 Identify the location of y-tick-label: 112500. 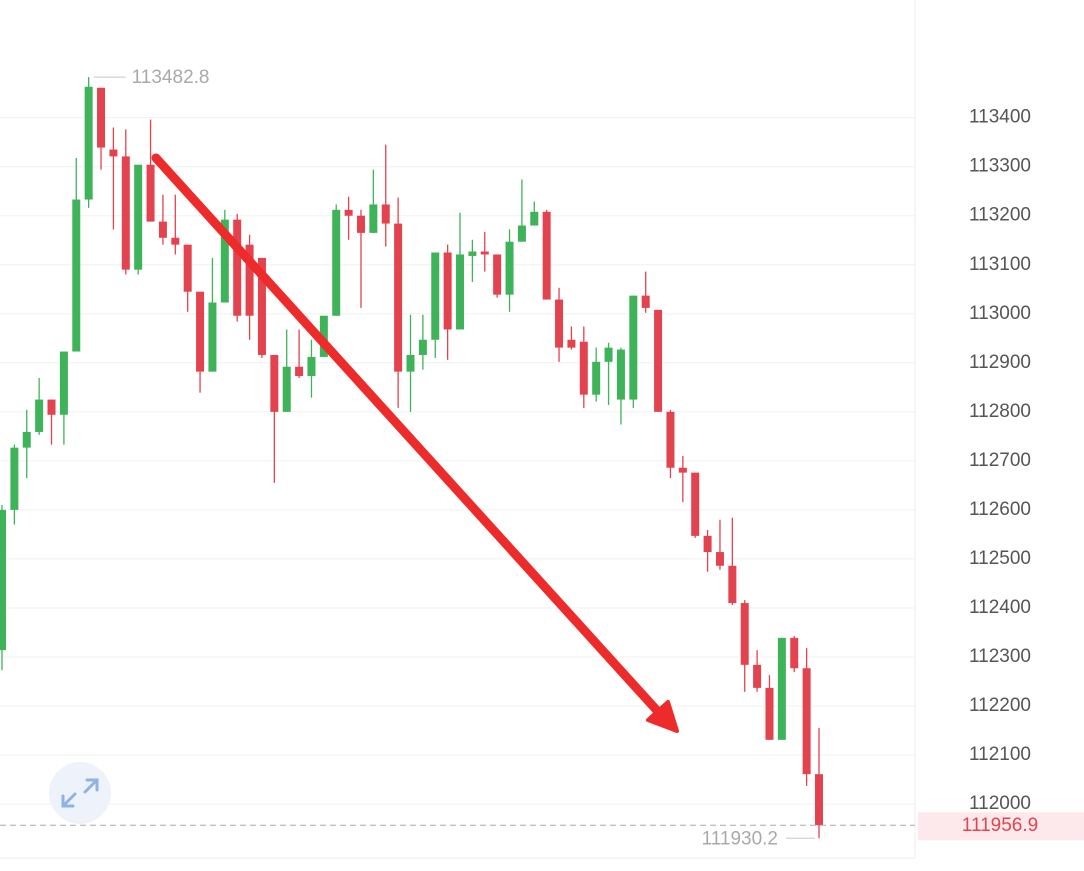
(1000, 558).